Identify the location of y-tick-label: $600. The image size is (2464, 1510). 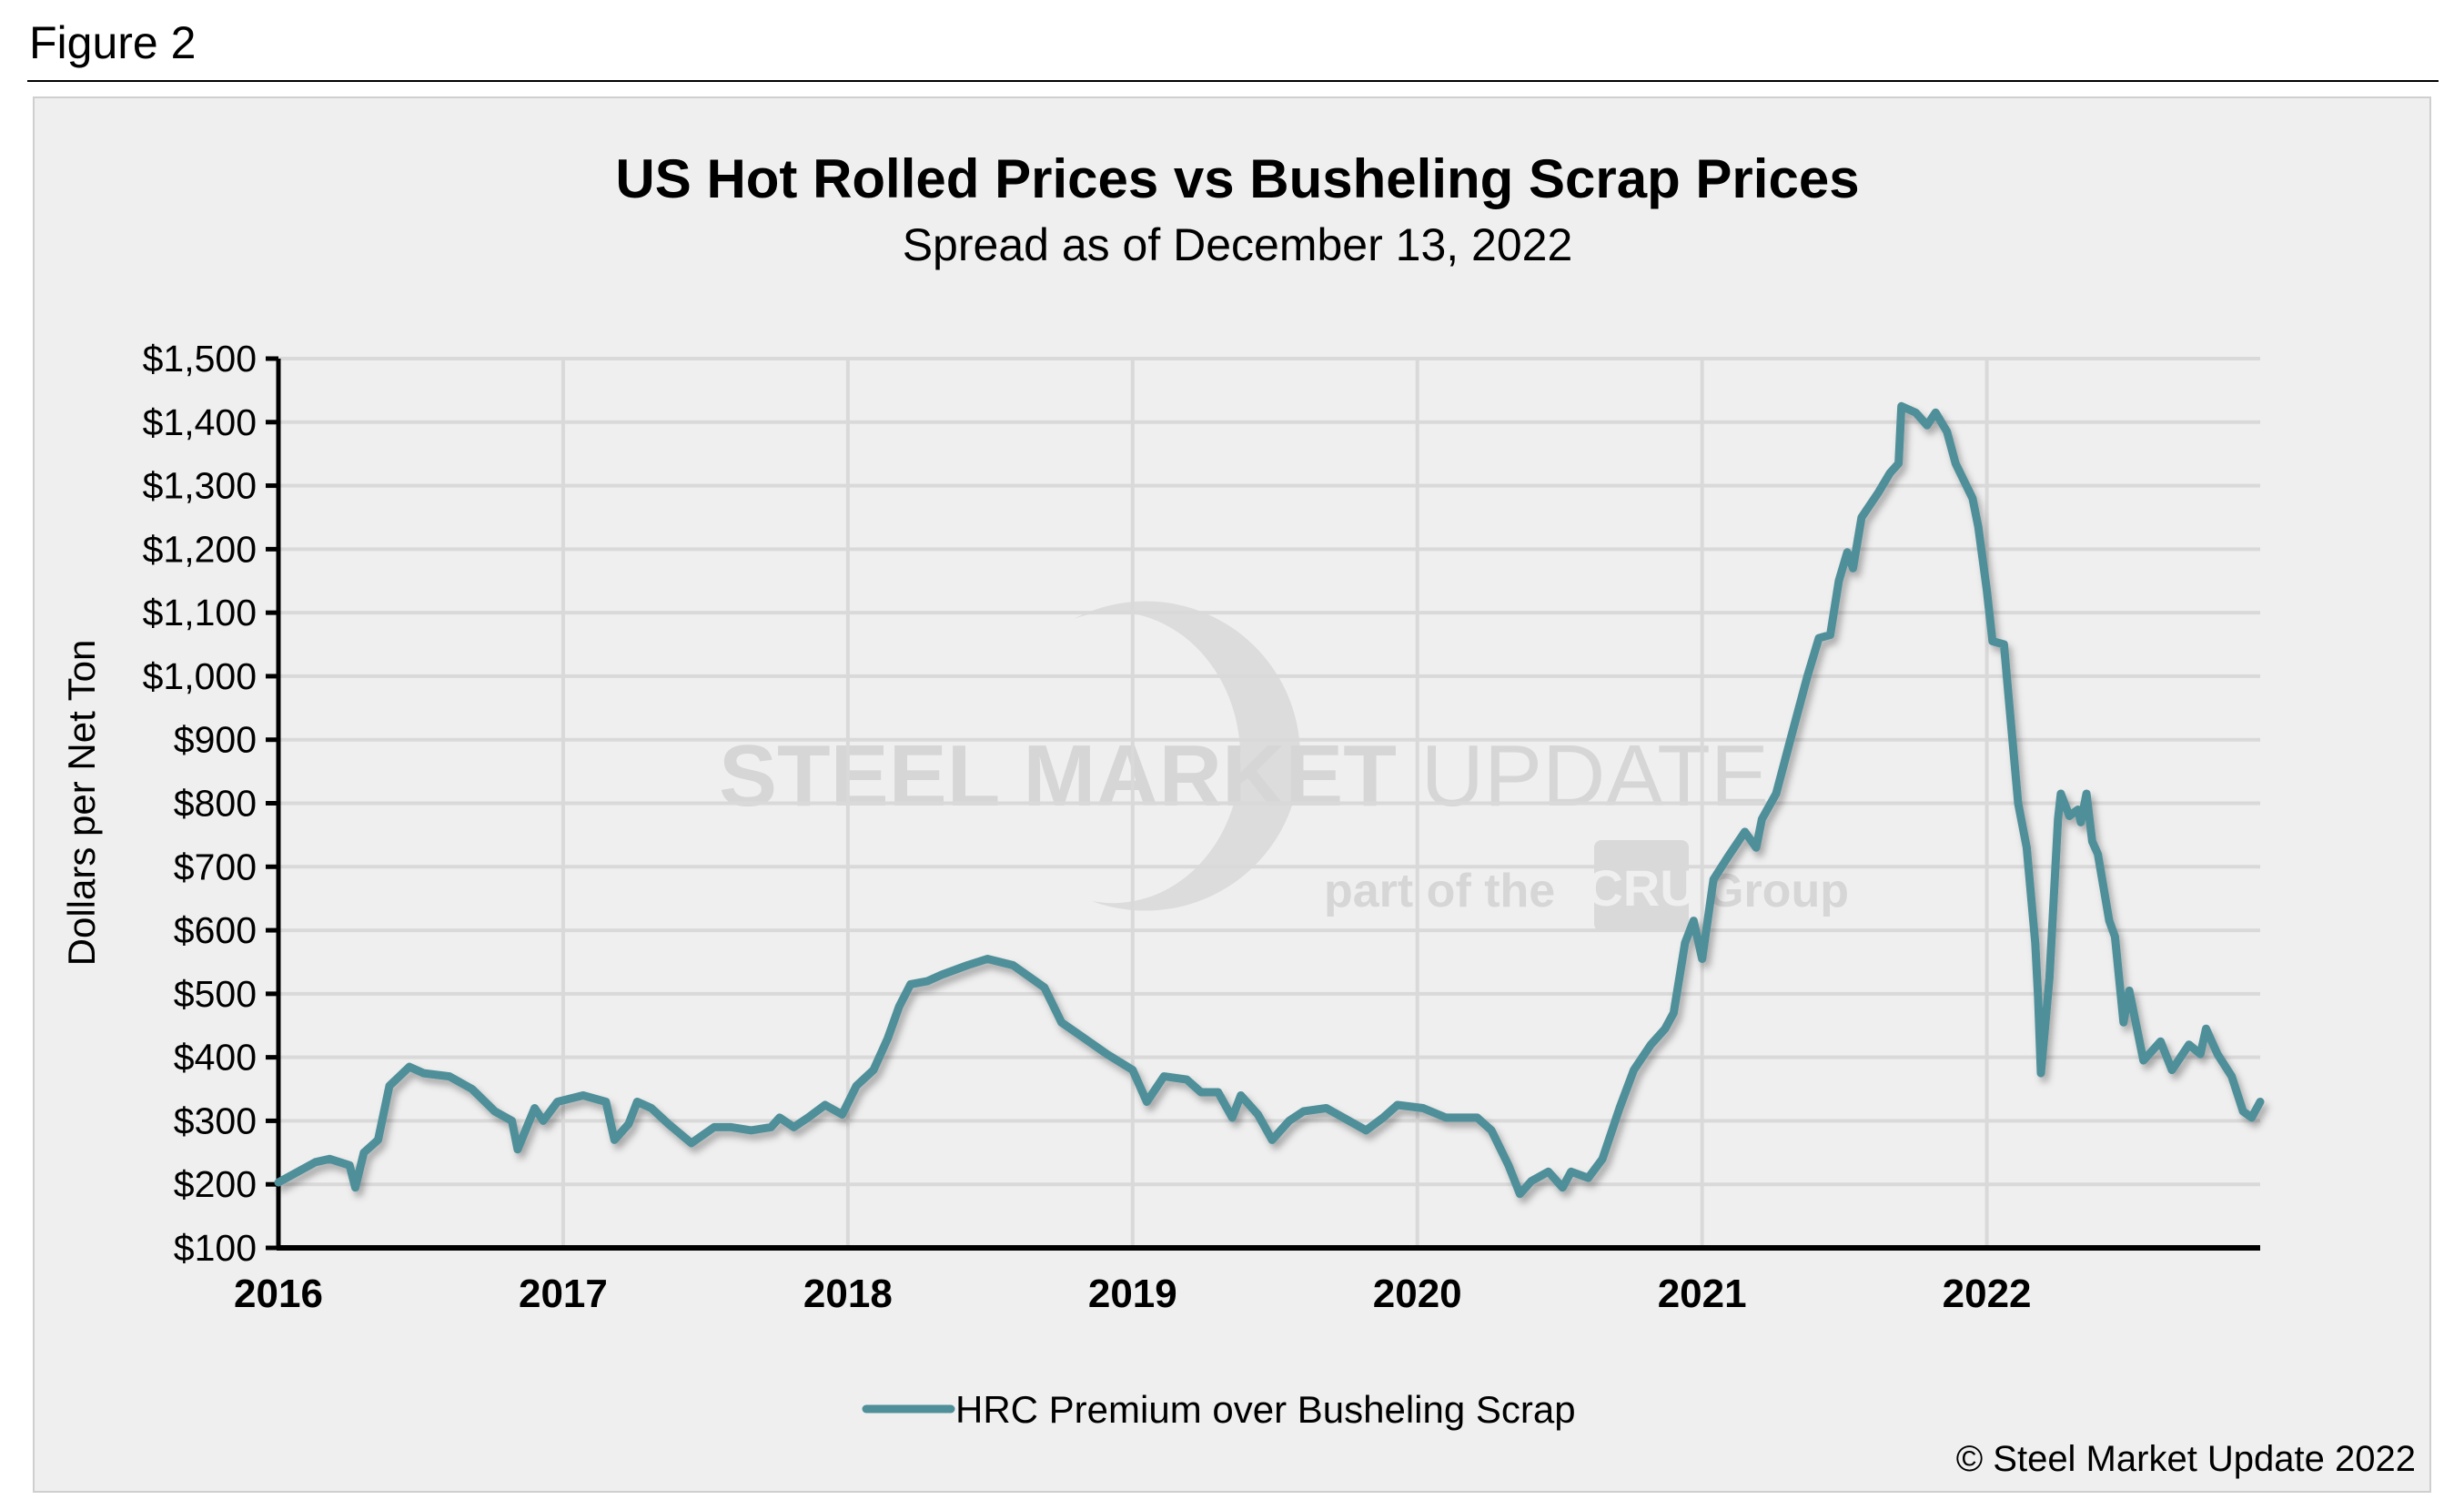
(215, 930).